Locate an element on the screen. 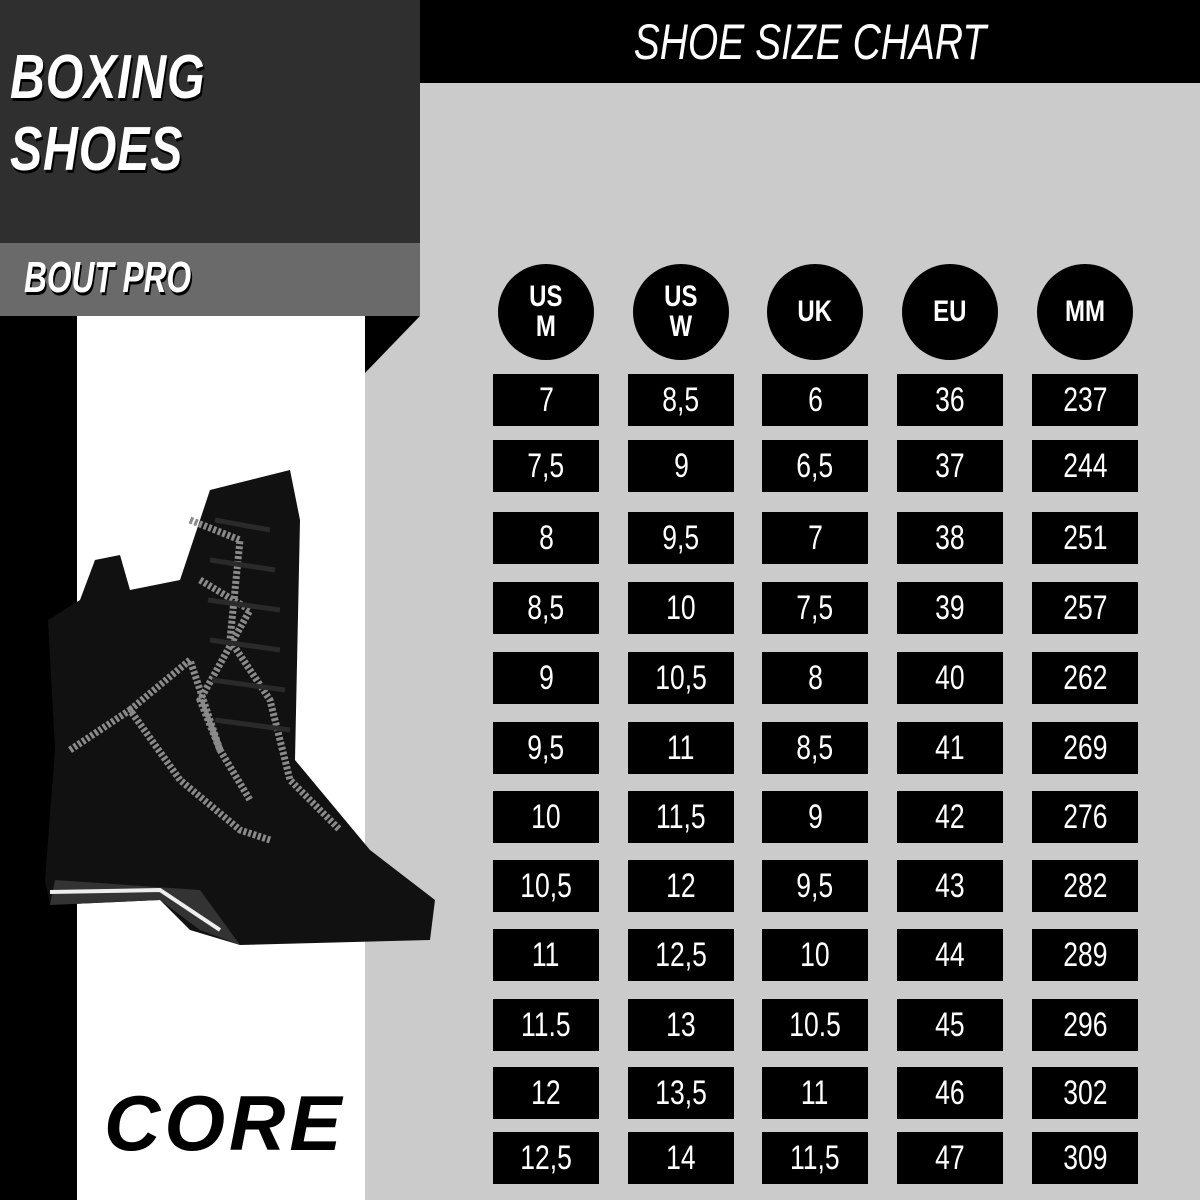 The width and height of the screenshot is (1200, 1200). size-value: 251 is located at coordinates (1085, 537).